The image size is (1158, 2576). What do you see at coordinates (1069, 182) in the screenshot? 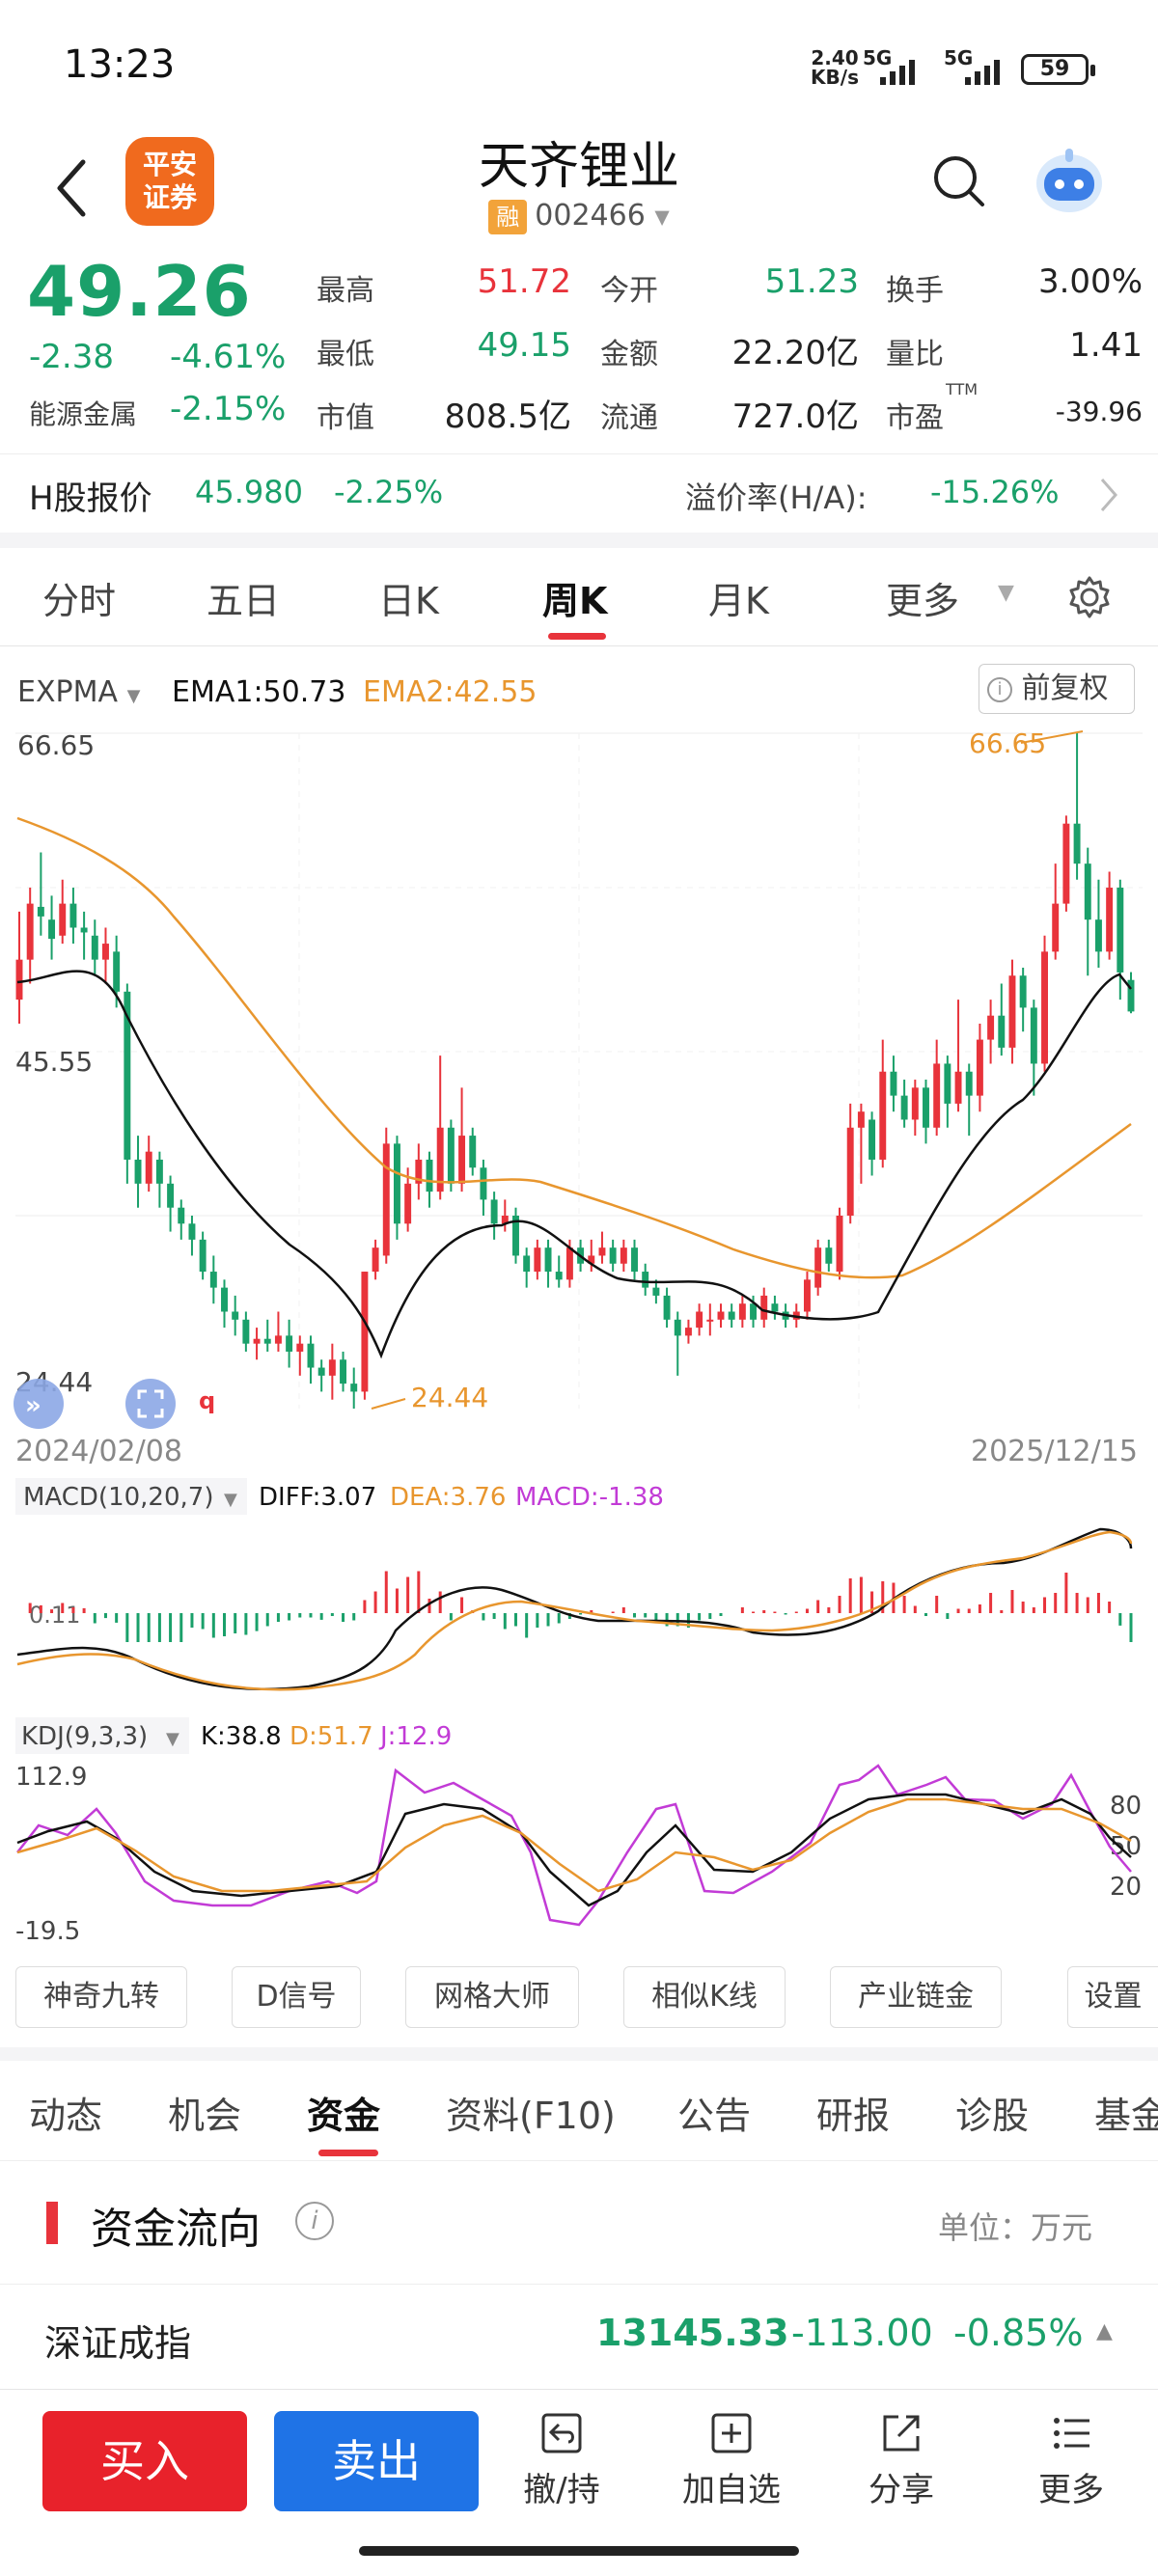
I see `ai-assistant-robot-icon` at bounding box center [1069, 182].